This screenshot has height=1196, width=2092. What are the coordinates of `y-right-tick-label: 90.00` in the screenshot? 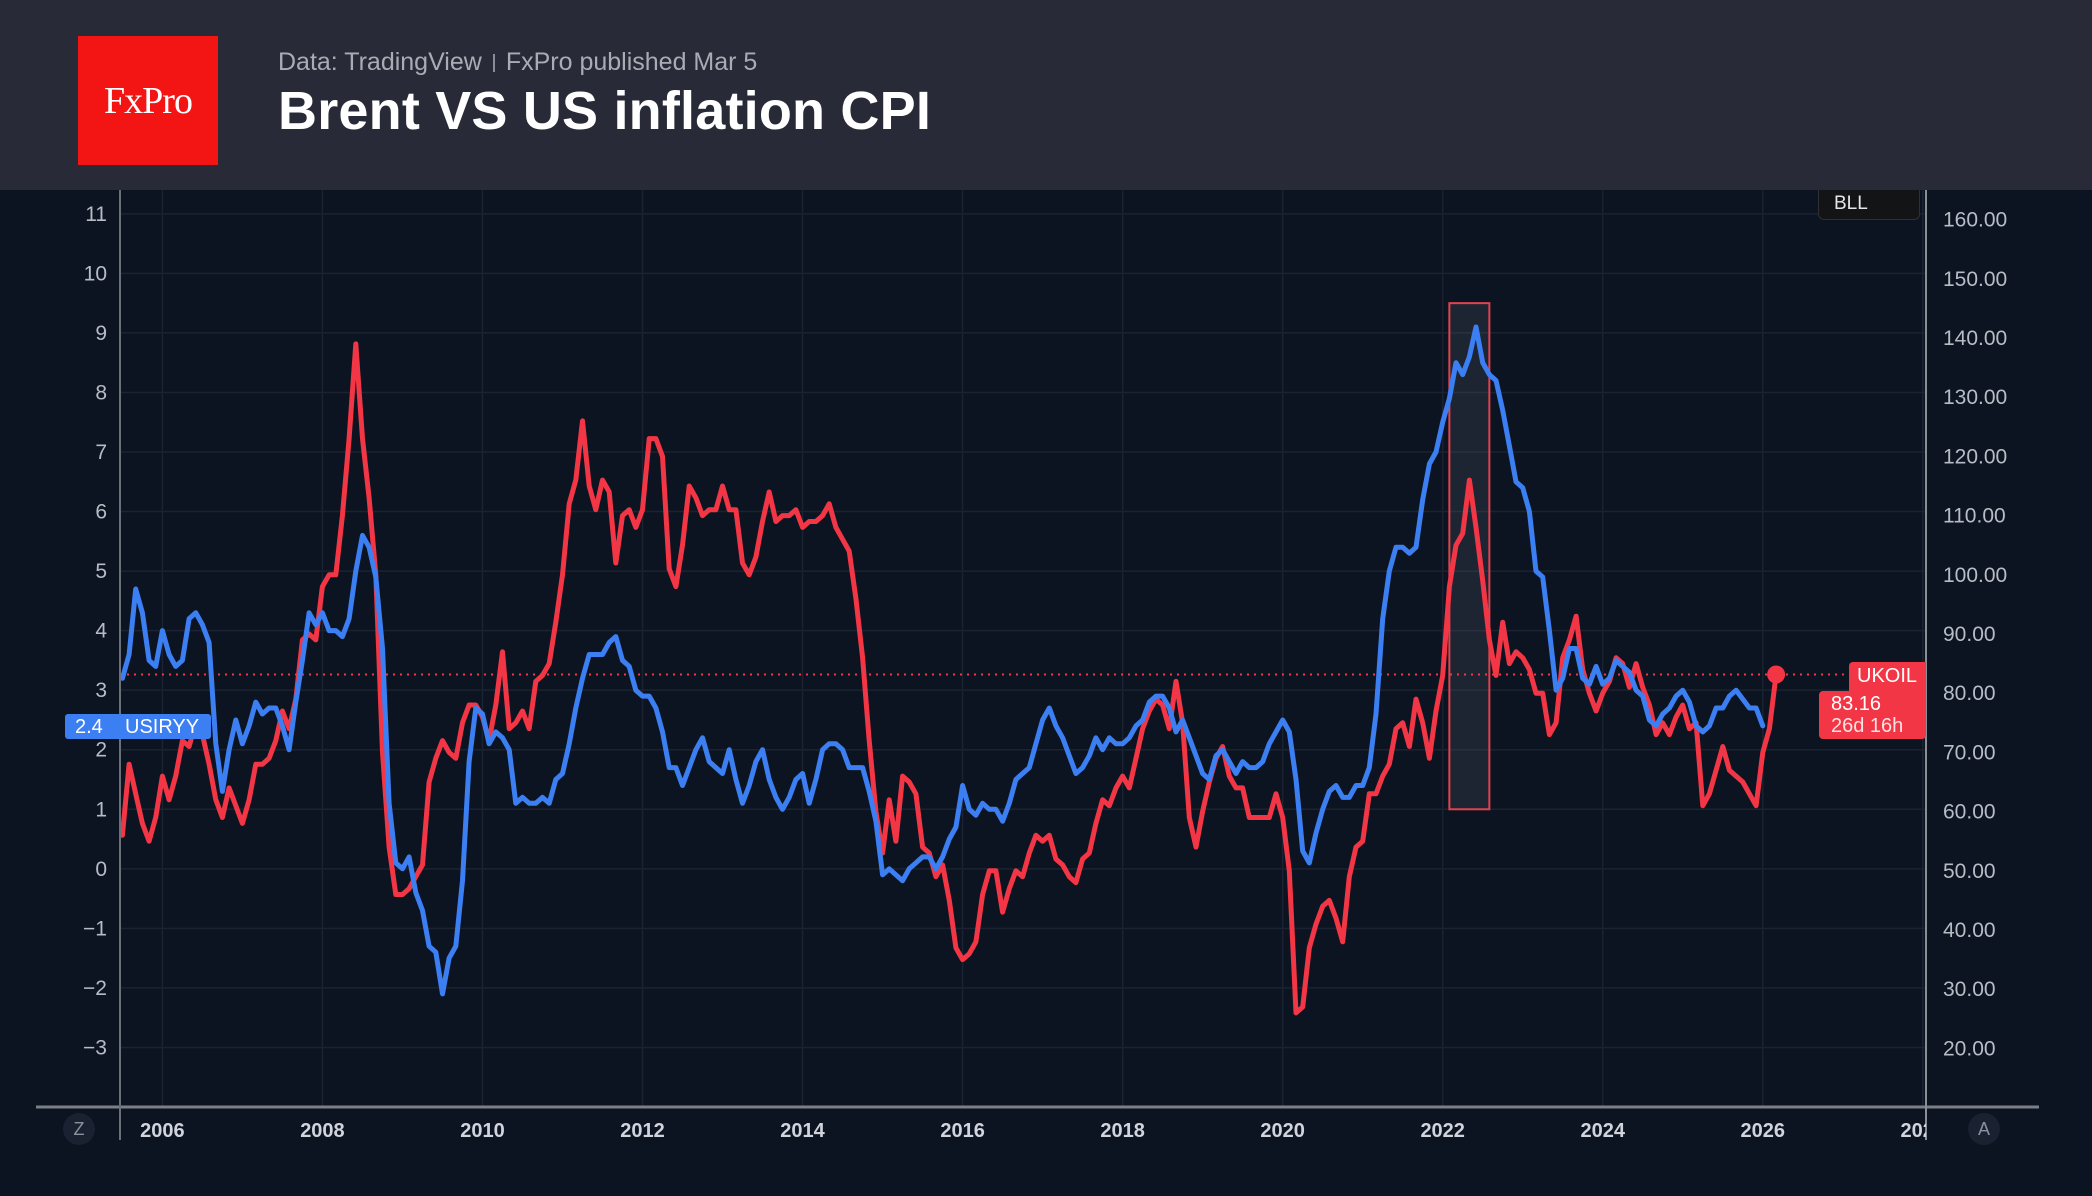 It's located at (1969, 634).